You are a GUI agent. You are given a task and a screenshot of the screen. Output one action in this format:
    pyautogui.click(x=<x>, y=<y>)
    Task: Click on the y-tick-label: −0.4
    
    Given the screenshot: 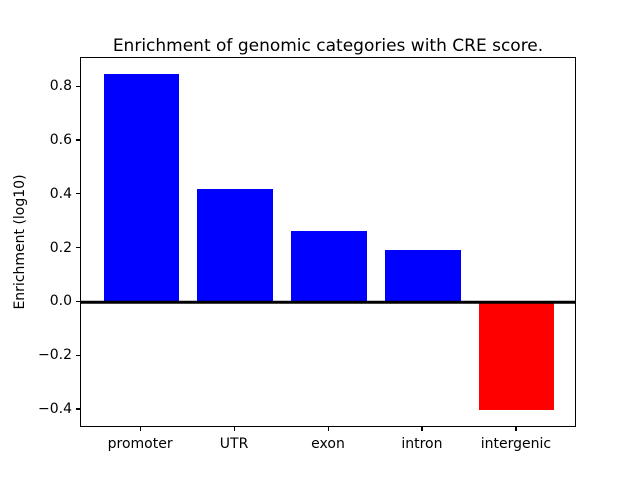 What is the action you would take?
    pyautogui.click(x=55, y=408)
    